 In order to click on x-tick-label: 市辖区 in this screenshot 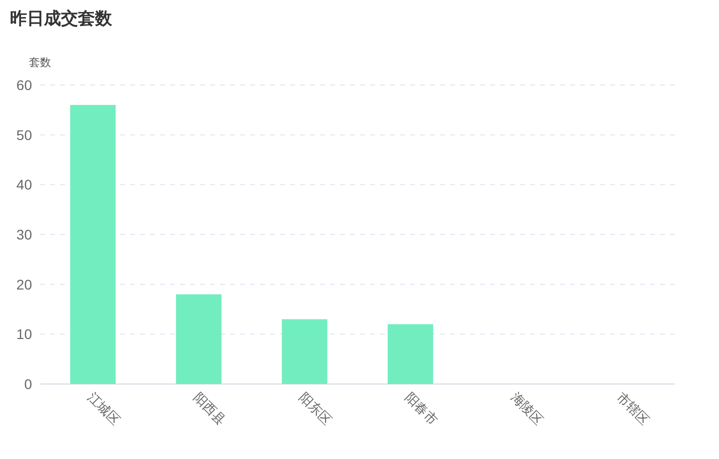, I will do `click(633, 409)`.